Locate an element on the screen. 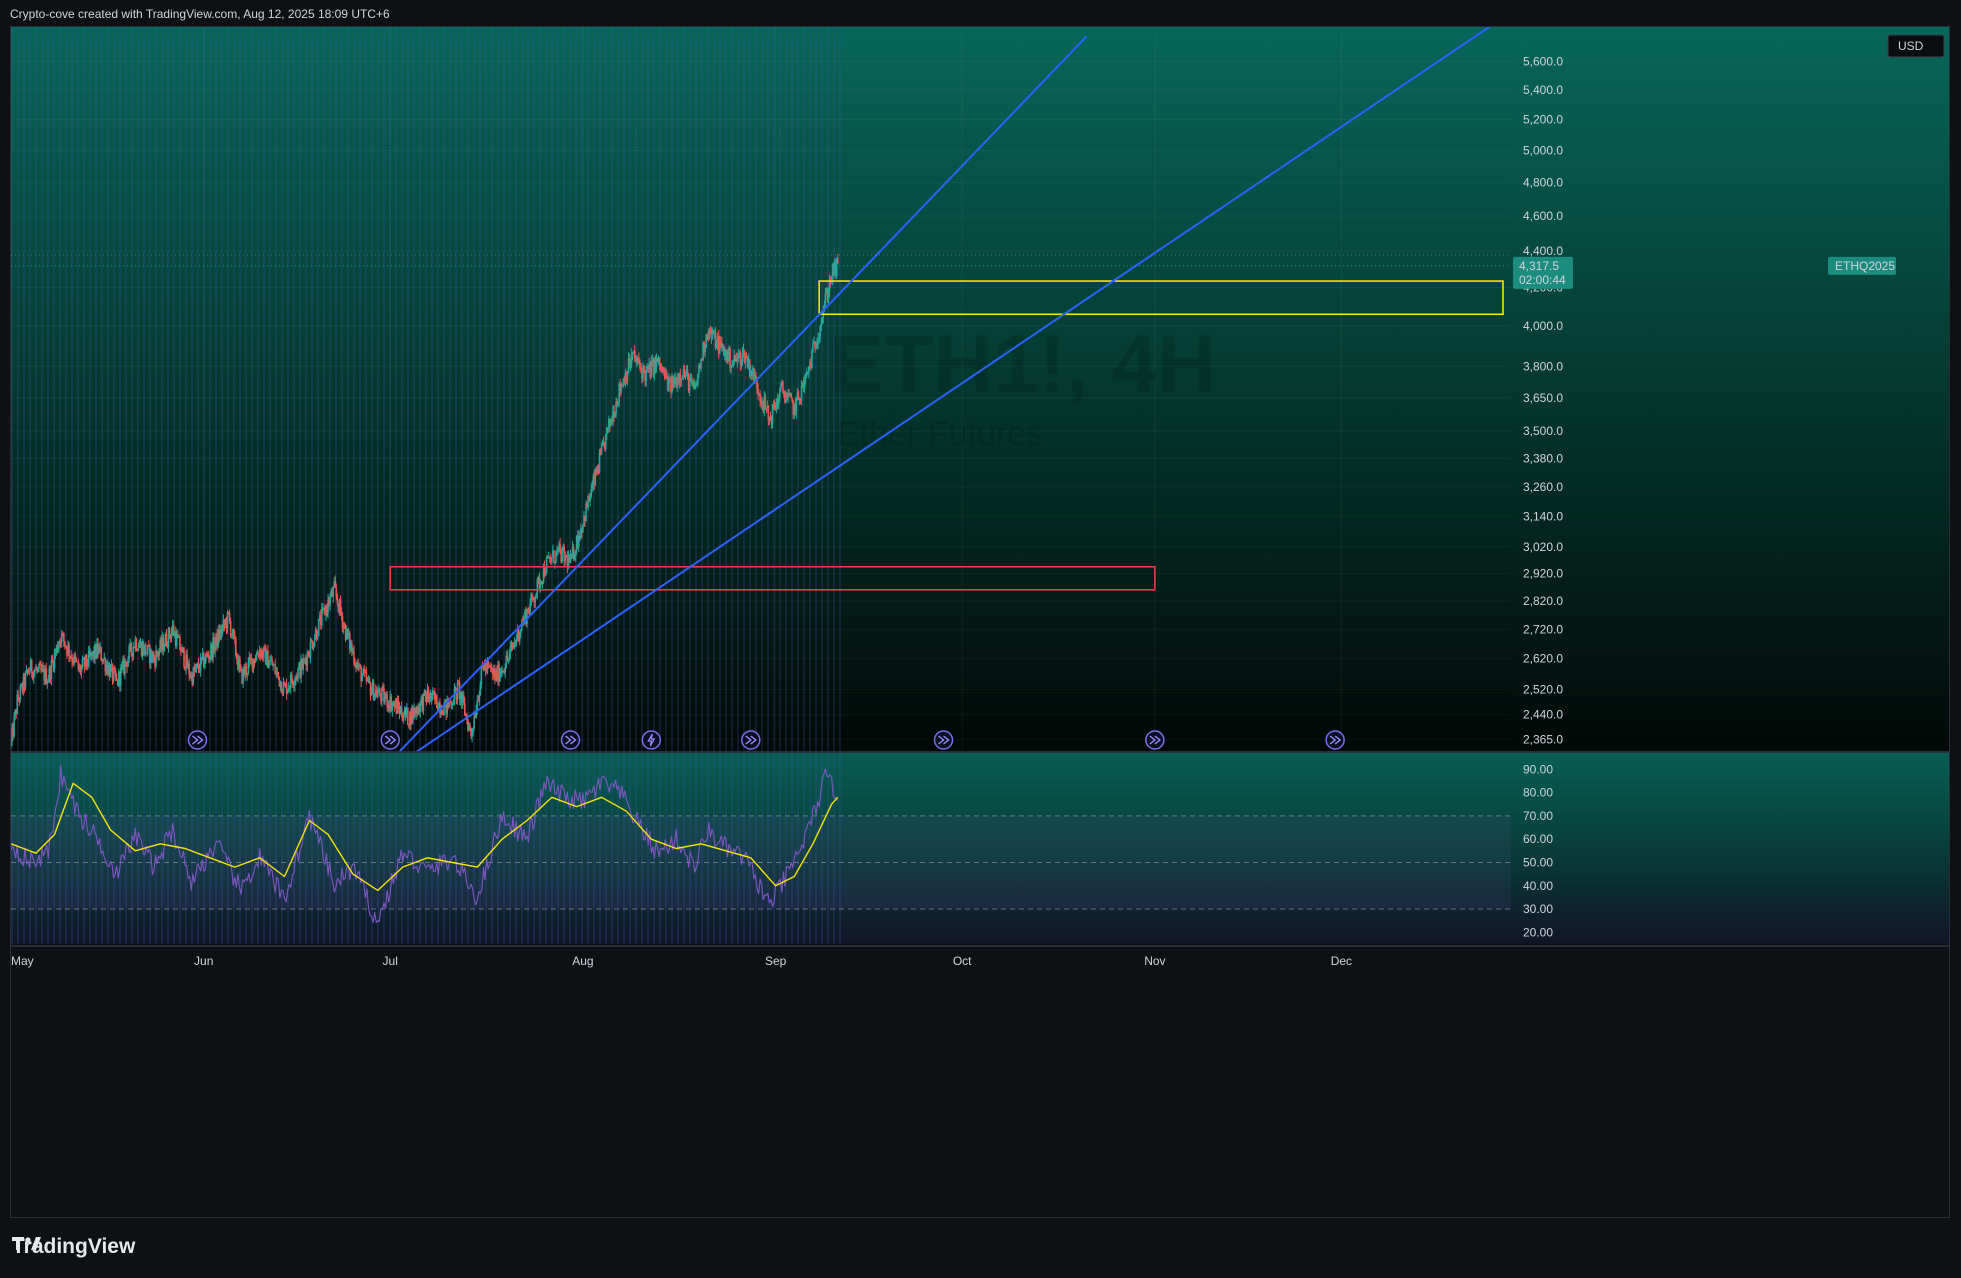 The width and height of the screenshot is (1961, 1278). support-zone is located at coordinates (772, 578).